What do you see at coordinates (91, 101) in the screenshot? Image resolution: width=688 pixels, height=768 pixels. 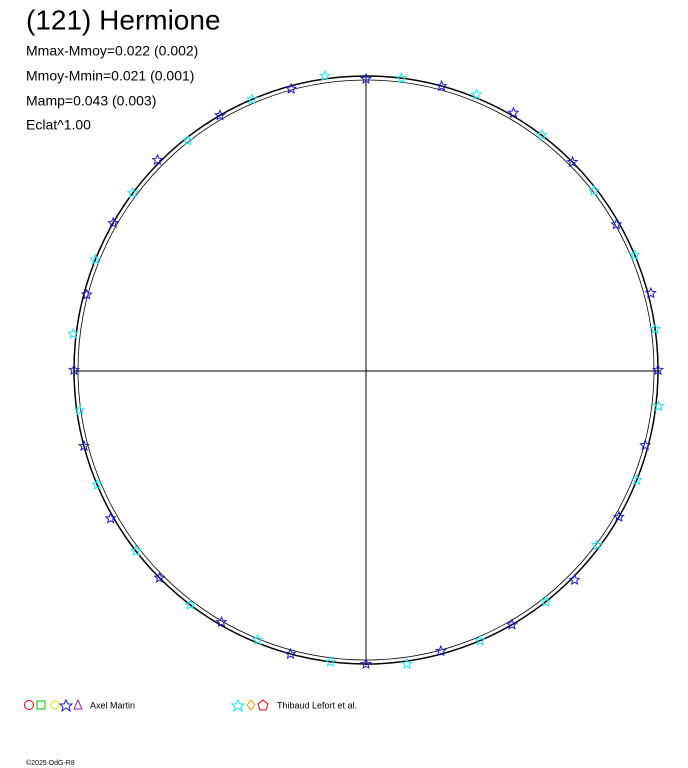 I see `annotation: Mamp=0.043 (0.003)` at bounding box center [91, 101].